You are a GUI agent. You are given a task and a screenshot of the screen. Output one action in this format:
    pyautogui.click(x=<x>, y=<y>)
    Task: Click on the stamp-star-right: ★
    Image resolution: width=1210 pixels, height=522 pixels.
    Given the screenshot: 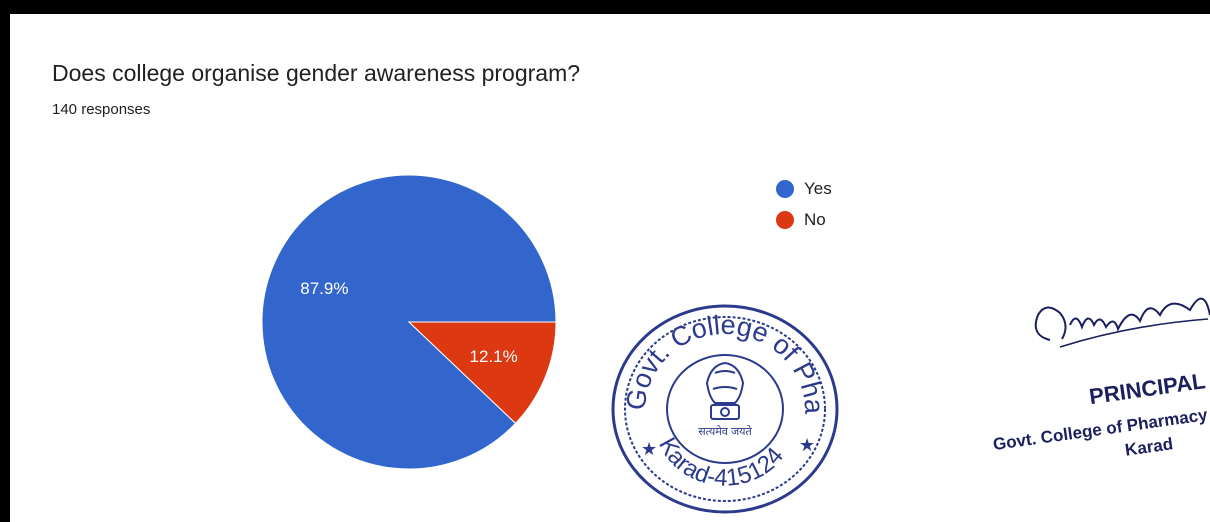 What is the action you would take?
    pyautogui.click(x=807, y=445)
    